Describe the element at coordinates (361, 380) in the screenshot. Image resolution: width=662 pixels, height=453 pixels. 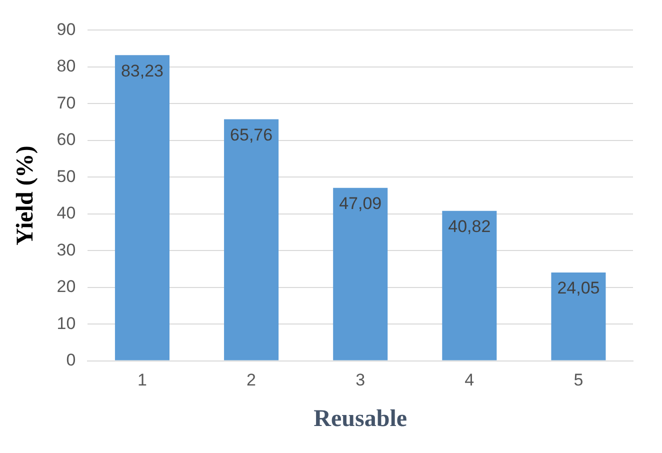
I see `x-tick-label: 3` at that location.